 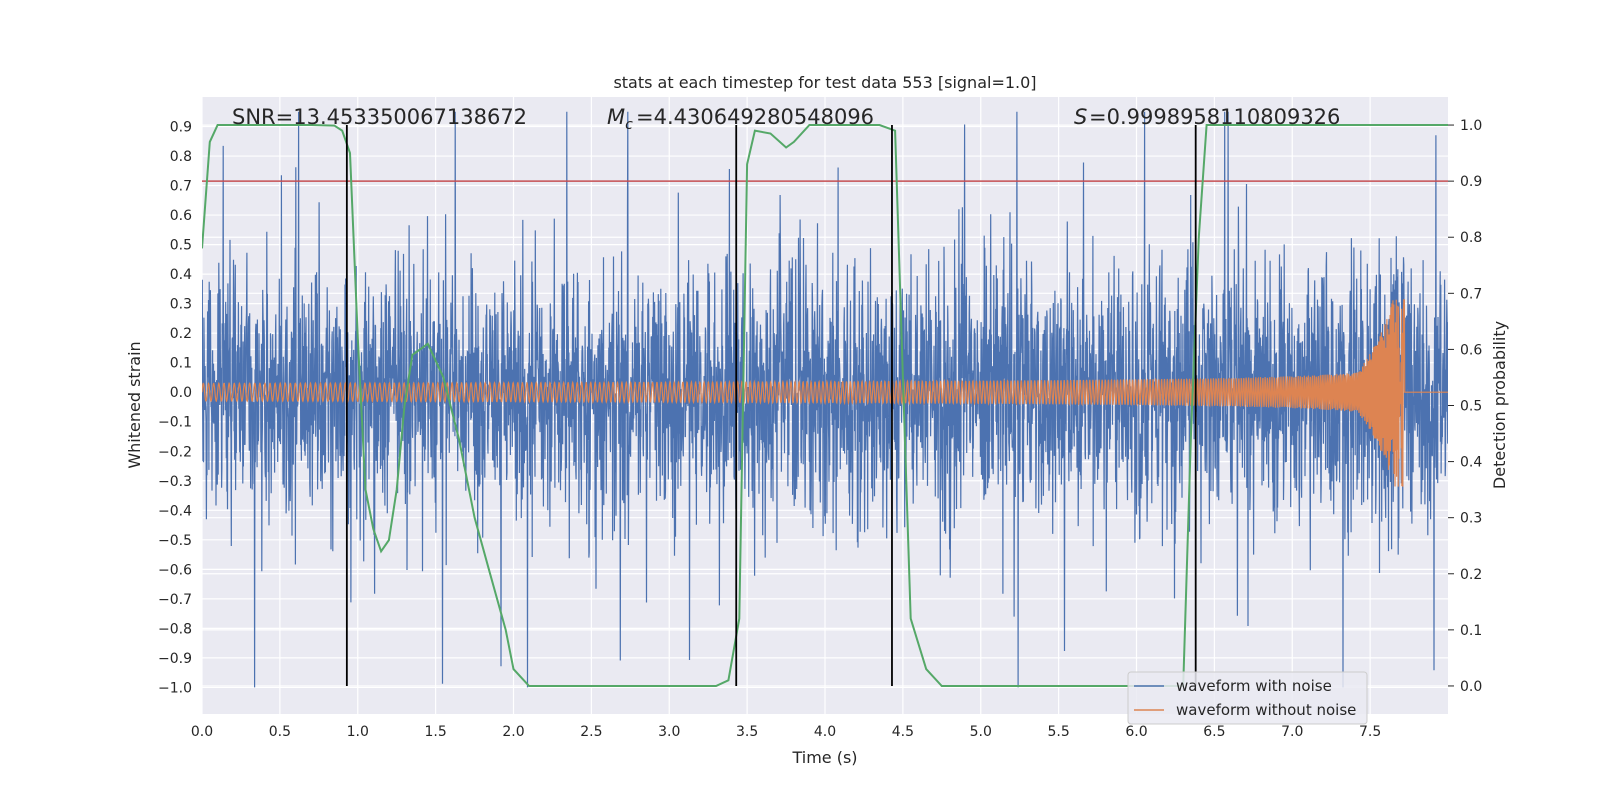 What do you see at coordinates (435, 732) in the screenshot?
I see `x-tick-label: 1.5` at bounding box center [435, 732].